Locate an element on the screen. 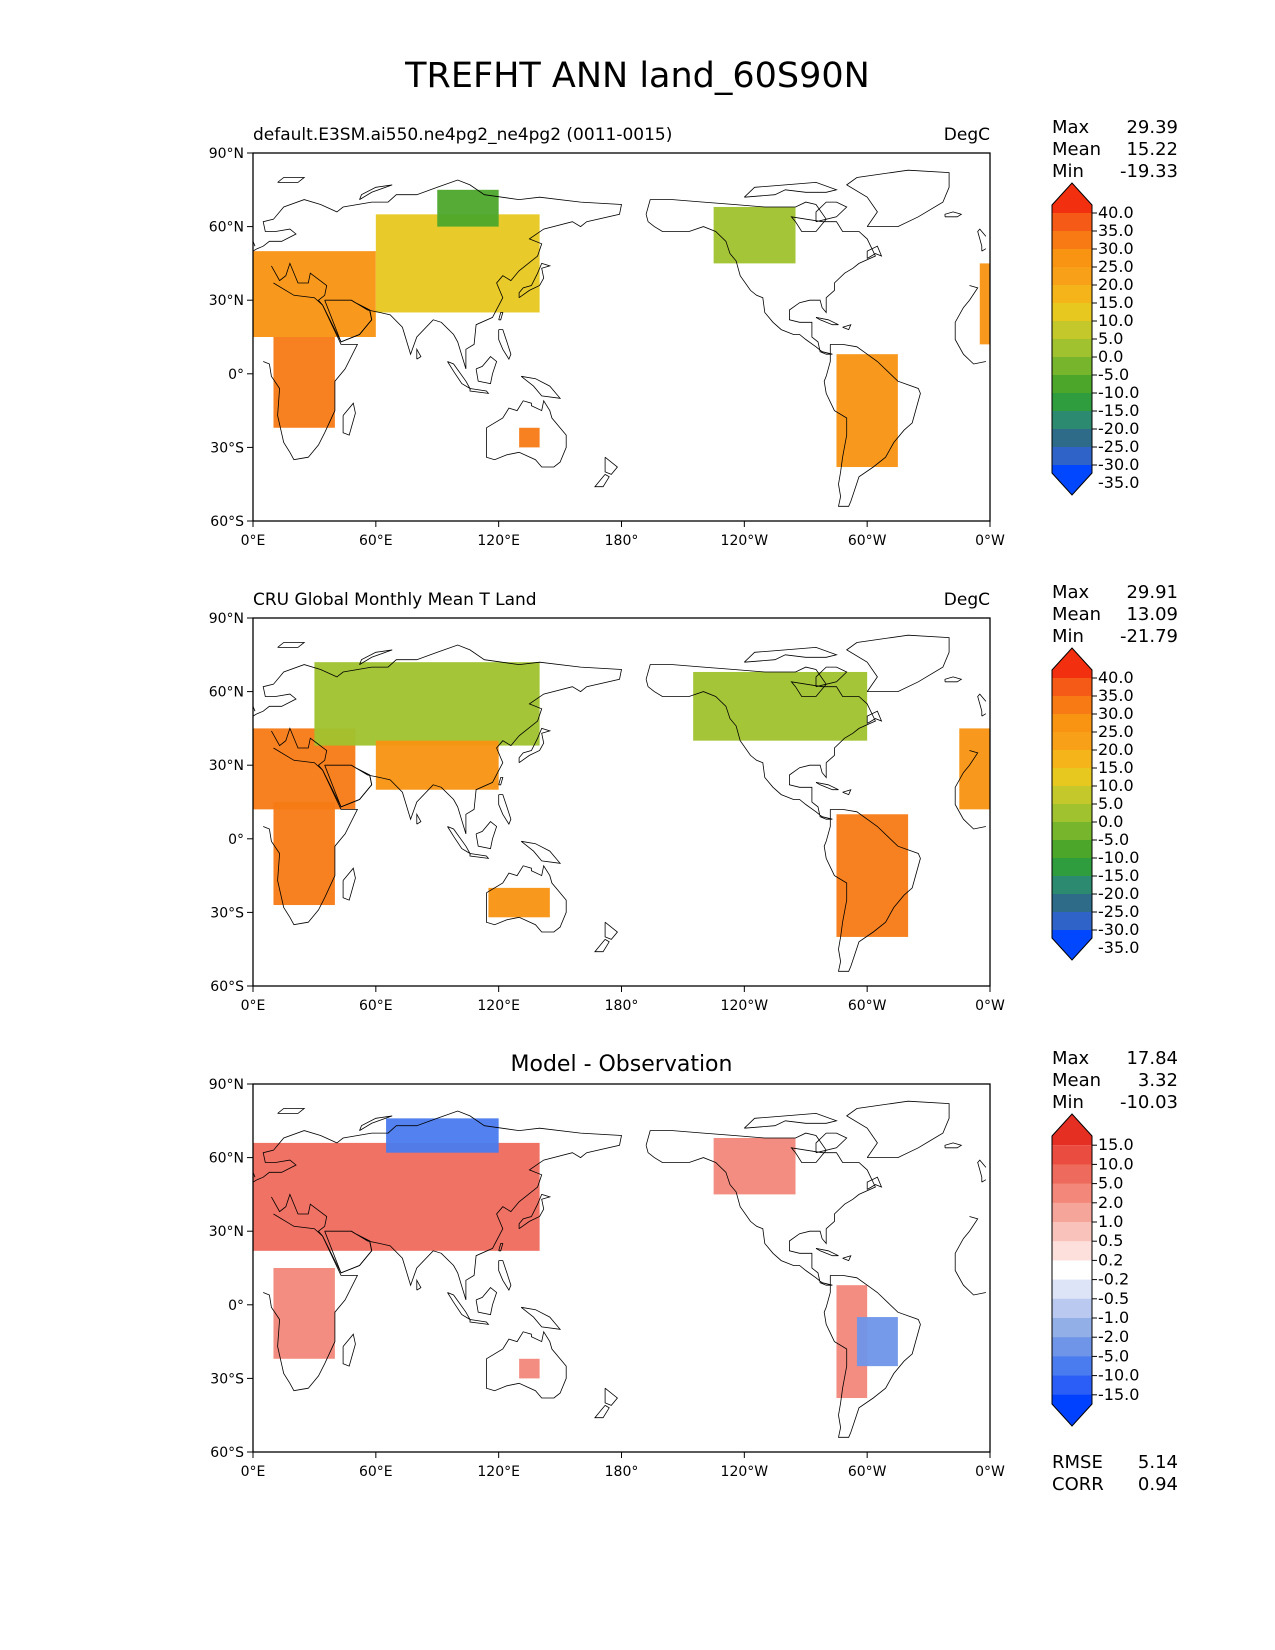 Image resolution: width=1275 pixels, height=1650 pixels. colorbar-label: 10.0 is located at coordinates (1116, 785).